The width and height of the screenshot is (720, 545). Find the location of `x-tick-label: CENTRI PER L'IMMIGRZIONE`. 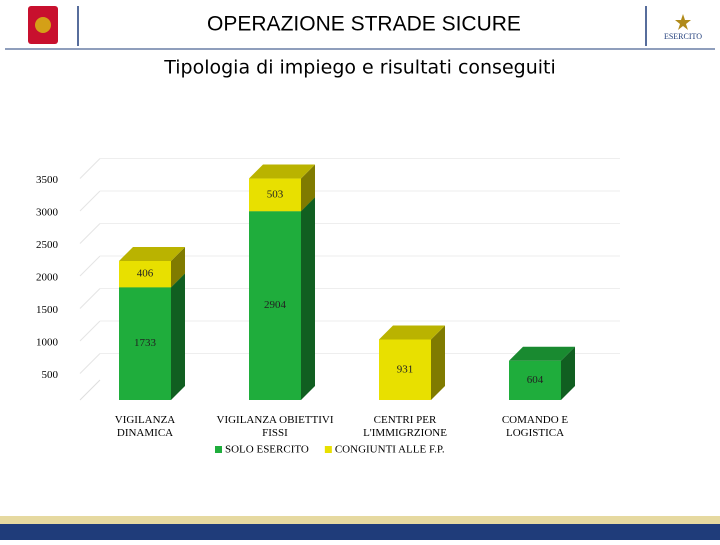

x-tick-label: CENTRI PER L'IMMIGRZIONE is located at coordinates (405, 426).